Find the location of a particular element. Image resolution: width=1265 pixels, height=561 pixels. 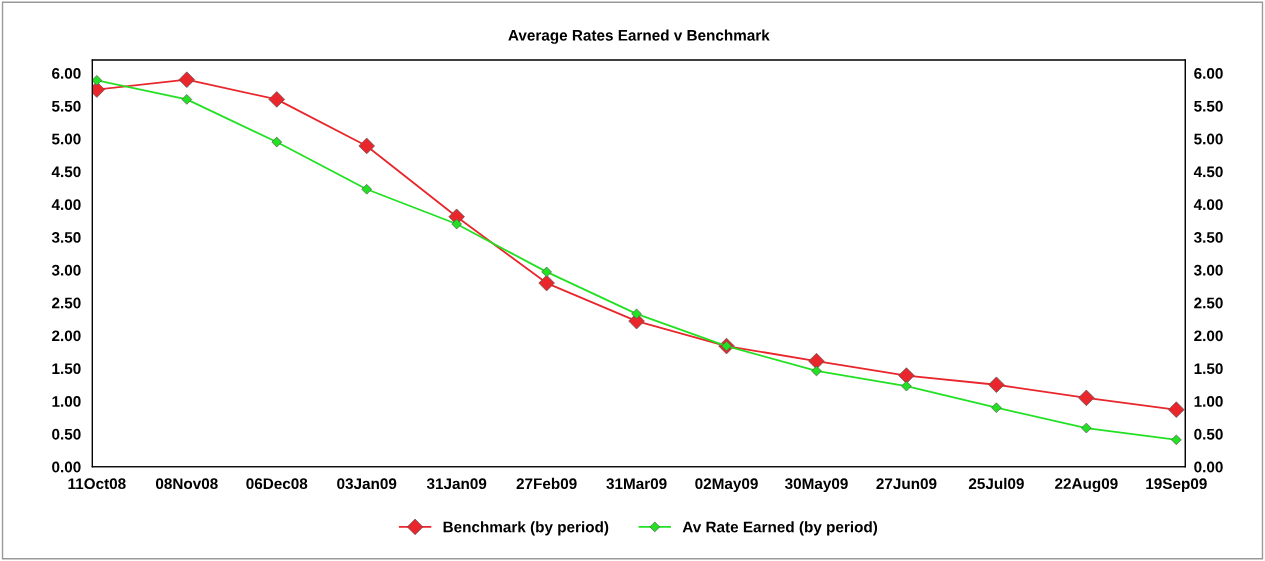

x-tick-label: 27Feb09 is located at coordinates (546, 483).